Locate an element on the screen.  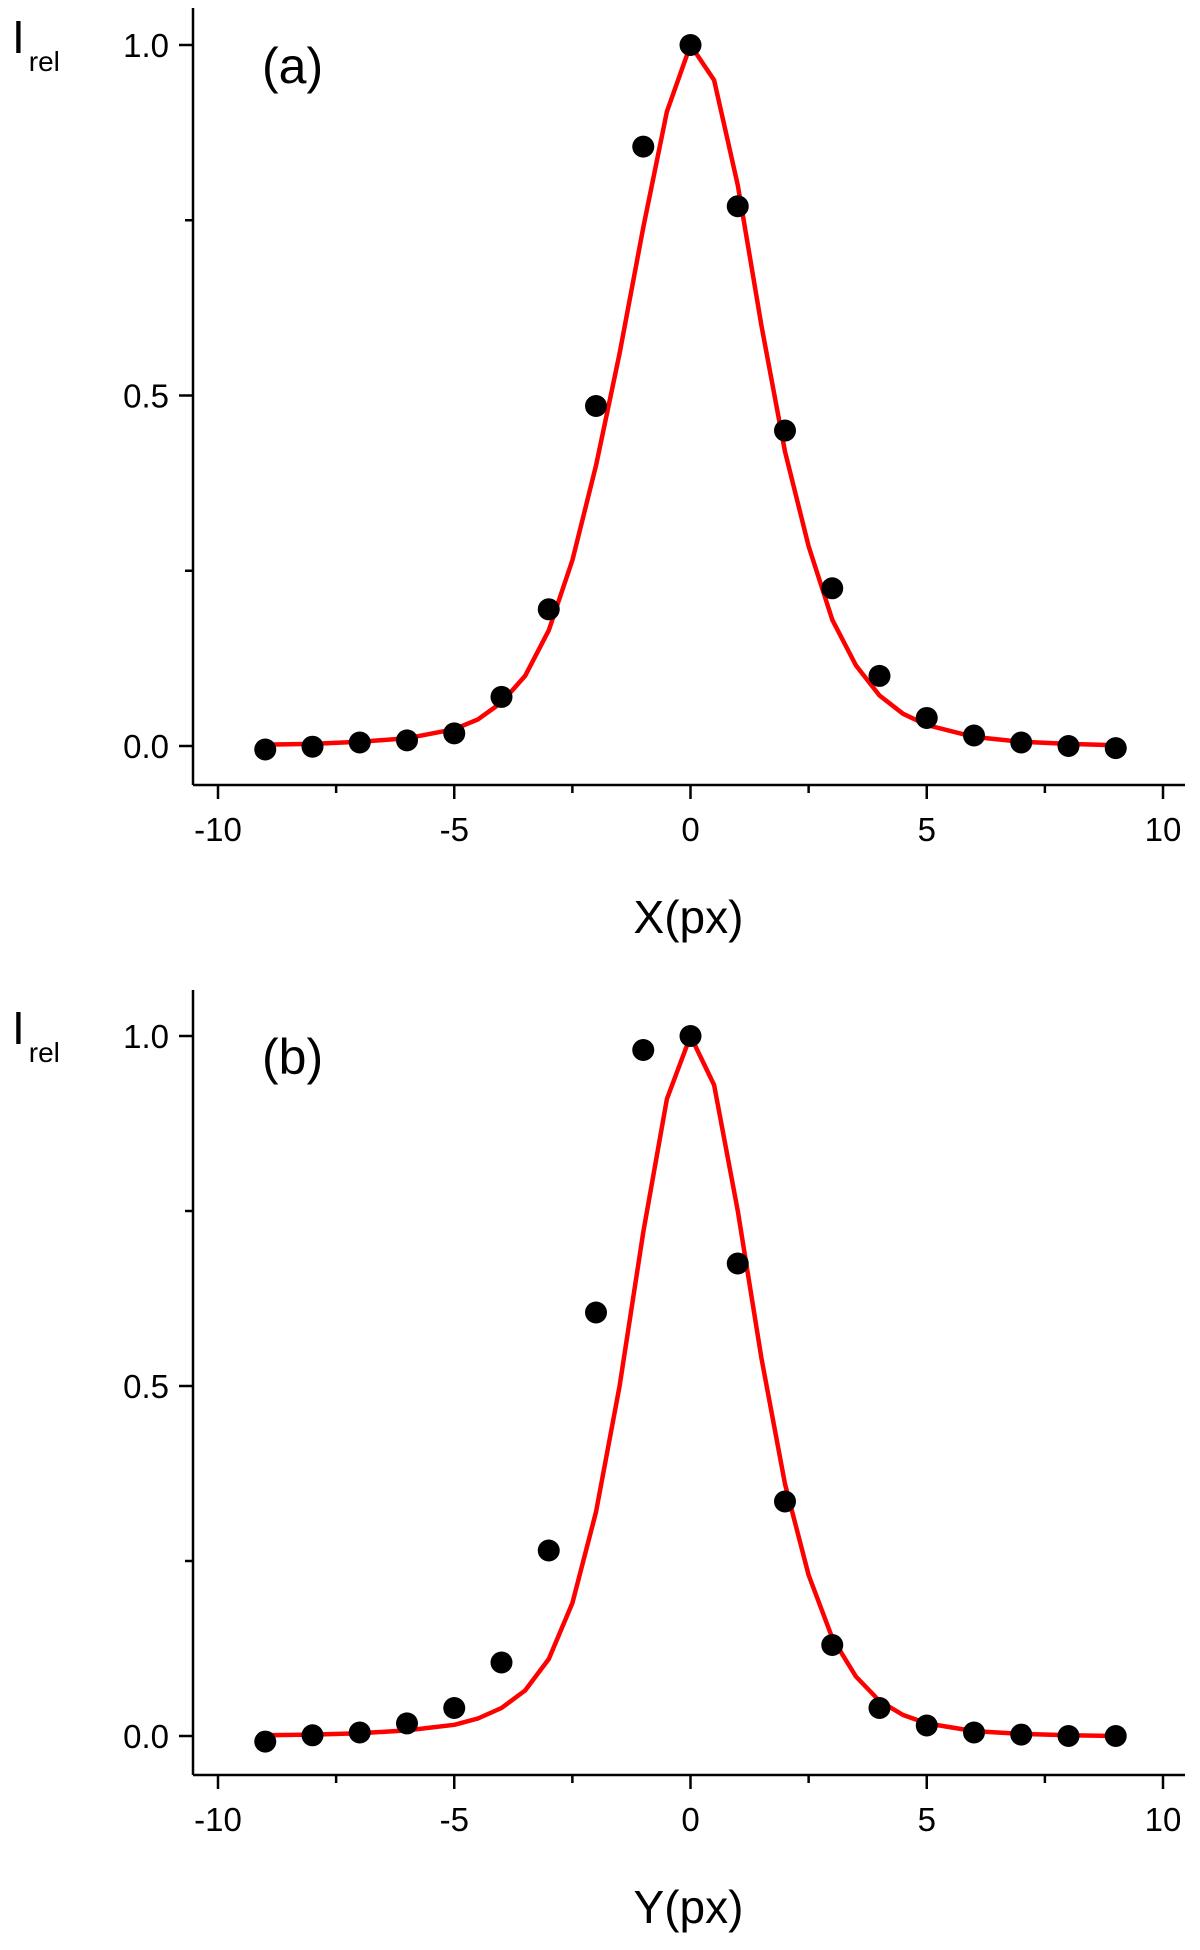
panel-label: (b) is located at coordinates (292, 1057).